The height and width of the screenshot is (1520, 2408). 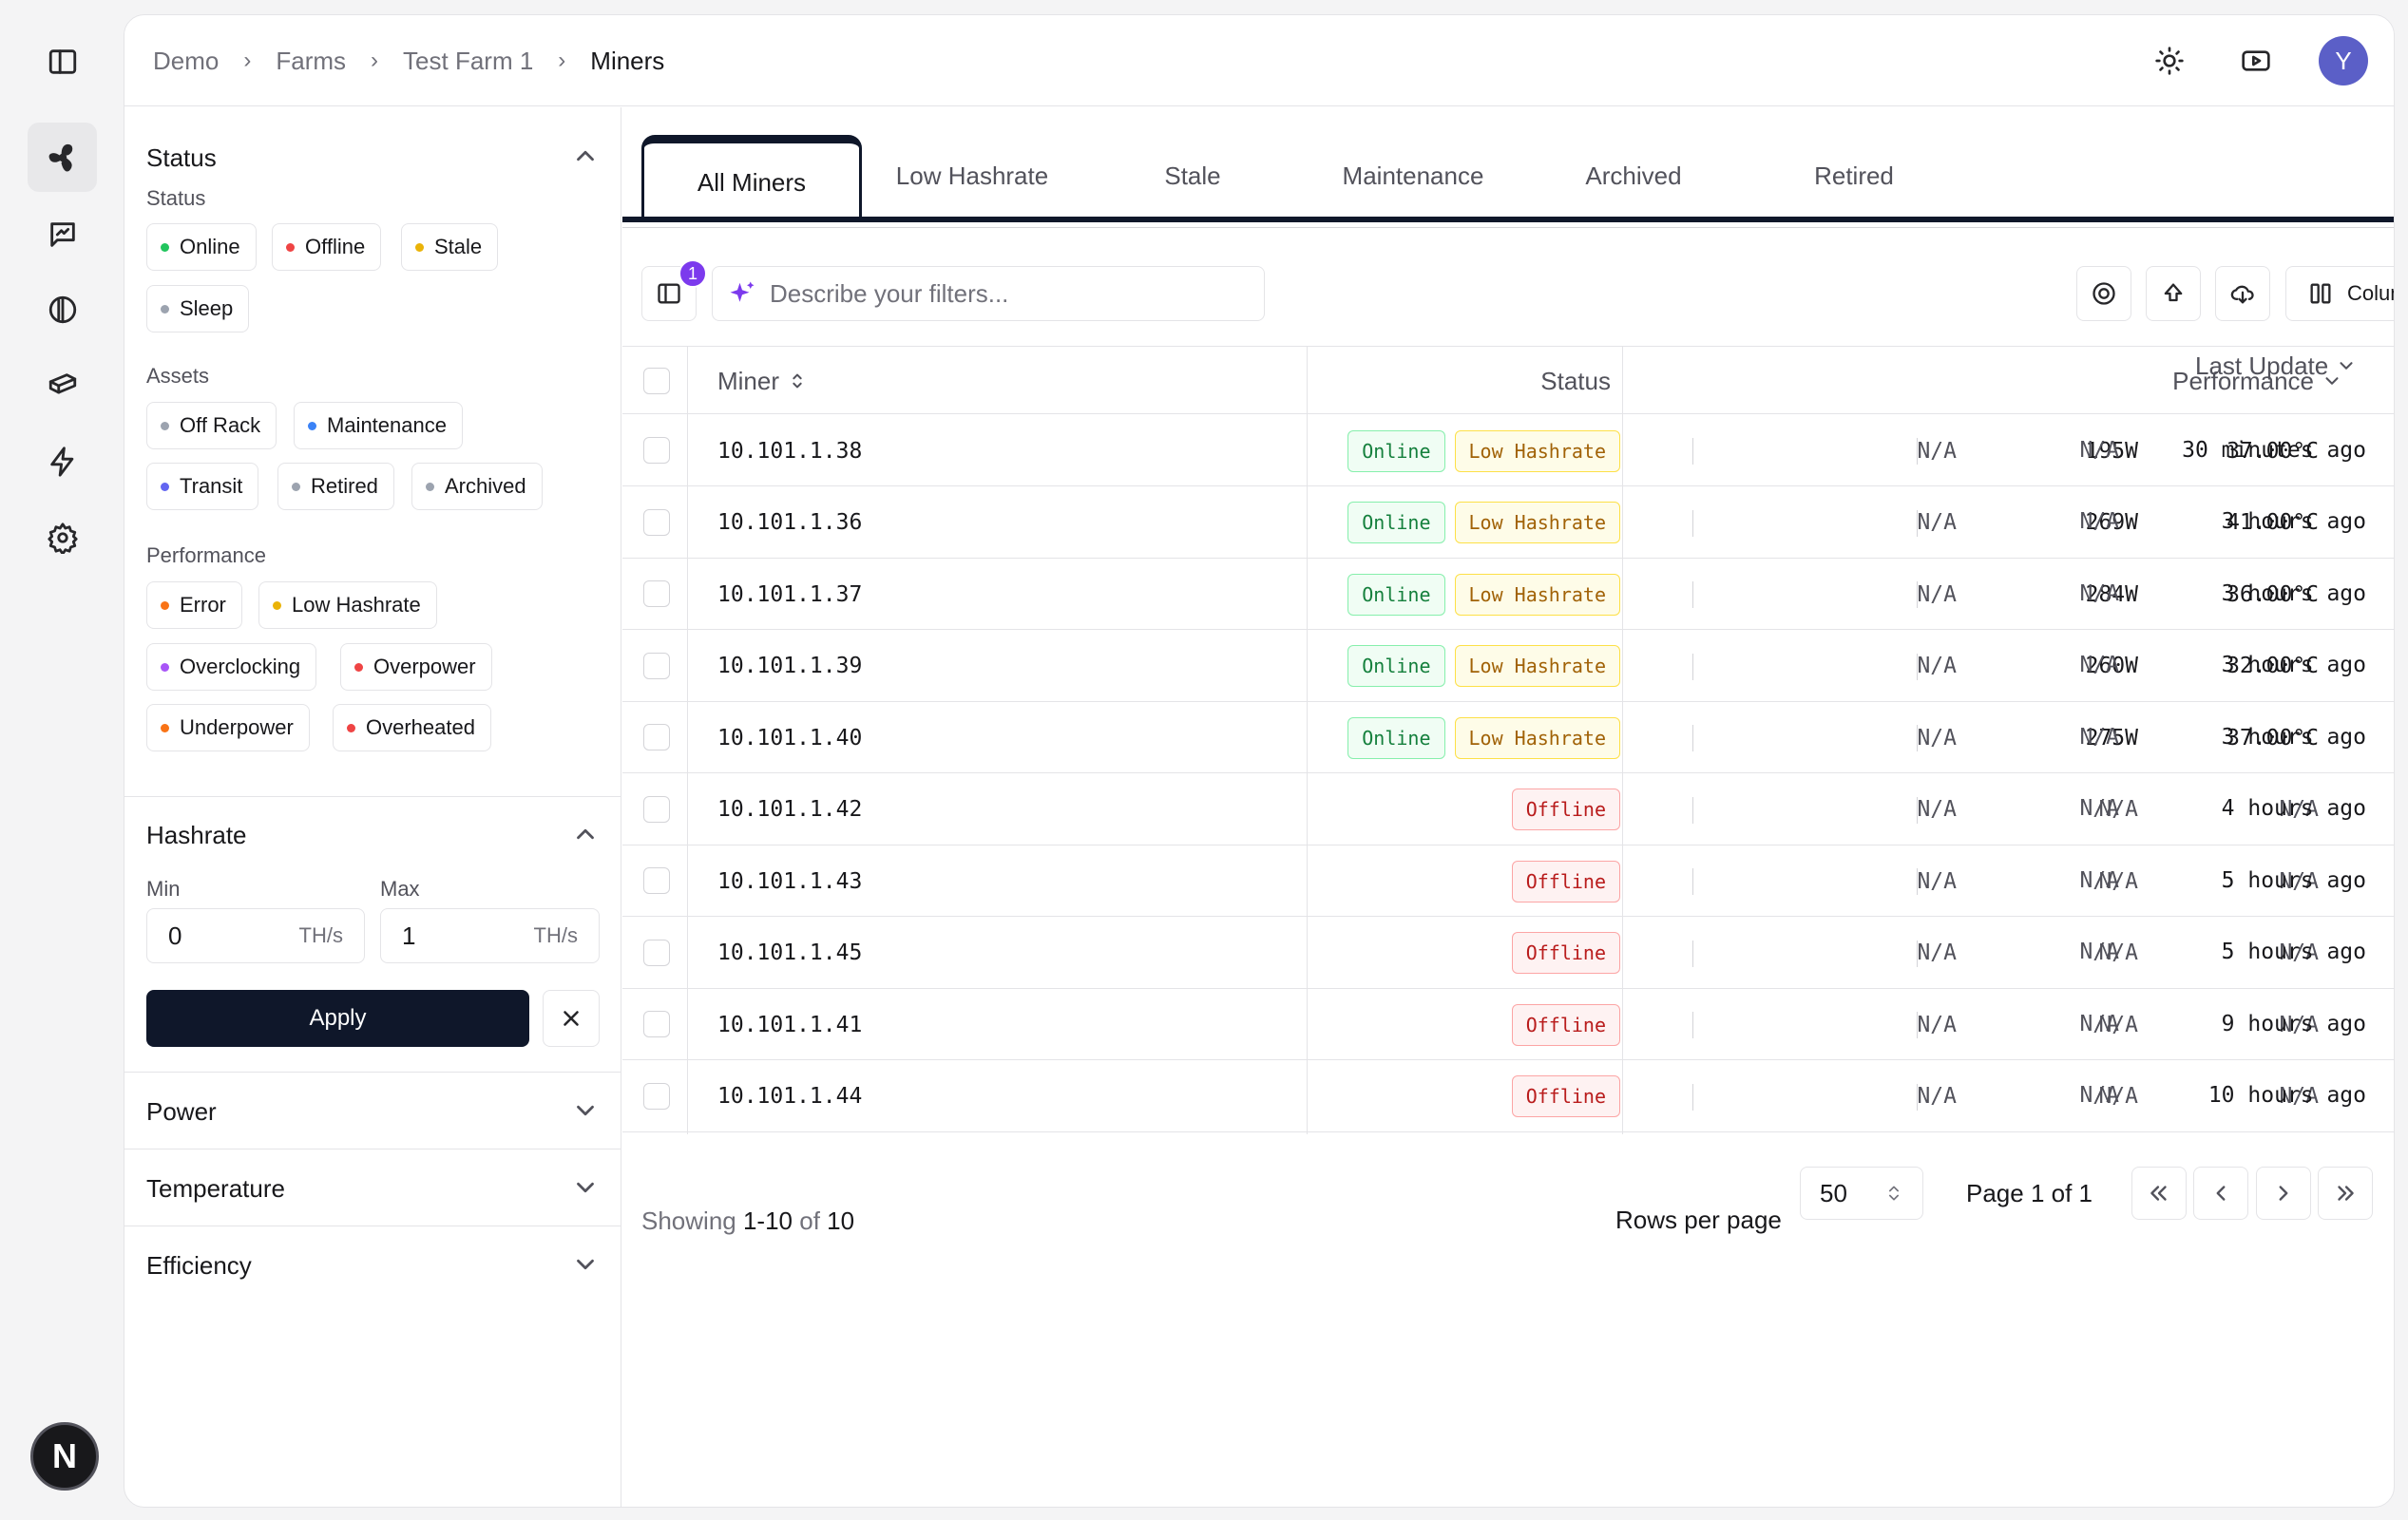 I want to click on miner-ip: 10.101.1.37, so click(x=790, y=594).